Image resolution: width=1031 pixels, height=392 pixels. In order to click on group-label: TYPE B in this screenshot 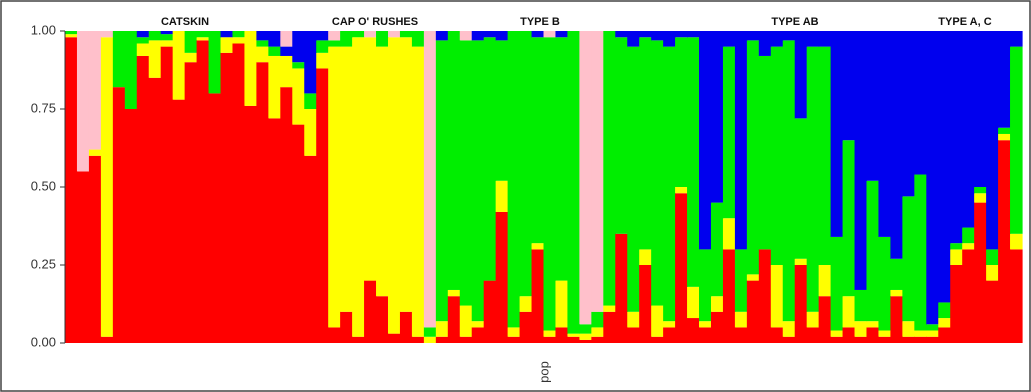, I will do `click(540, 22)`.